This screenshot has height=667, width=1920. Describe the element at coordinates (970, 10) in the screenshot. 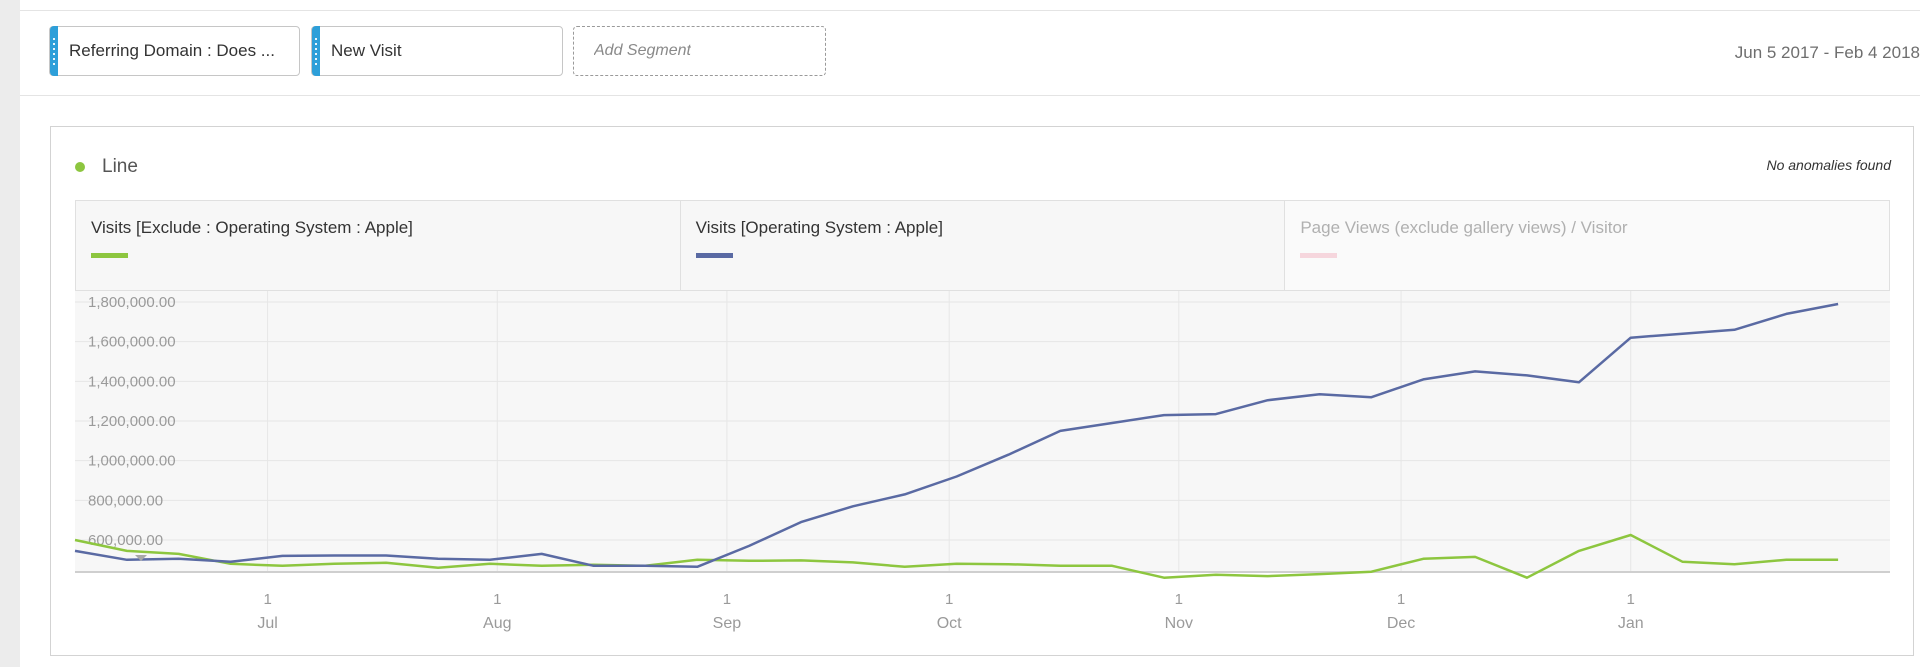

I see `top-divider` at that location.